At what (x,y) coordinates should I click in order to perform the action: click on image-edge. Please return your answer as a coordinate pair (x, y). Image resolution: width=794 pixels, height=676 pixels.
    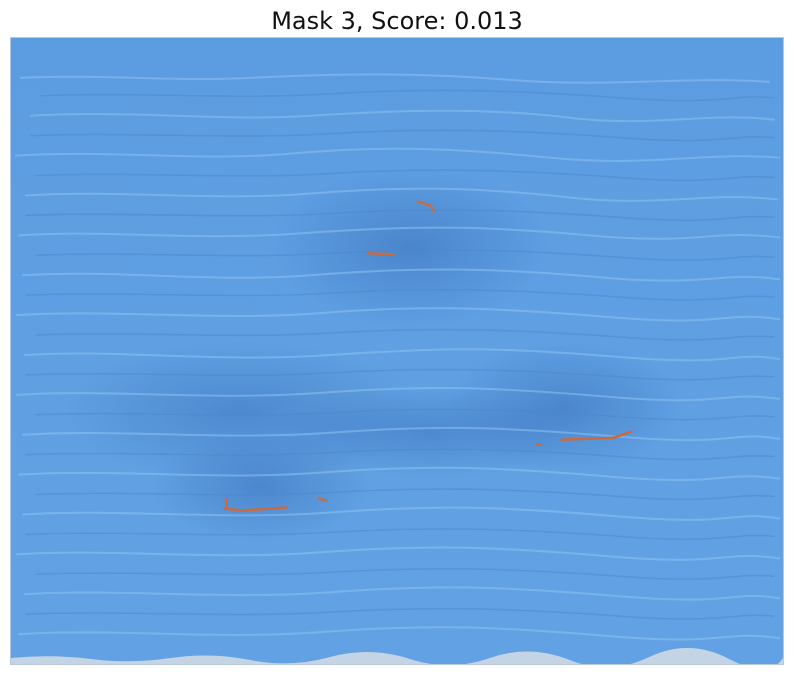
    Looking at the image, I should click on (397, 656).